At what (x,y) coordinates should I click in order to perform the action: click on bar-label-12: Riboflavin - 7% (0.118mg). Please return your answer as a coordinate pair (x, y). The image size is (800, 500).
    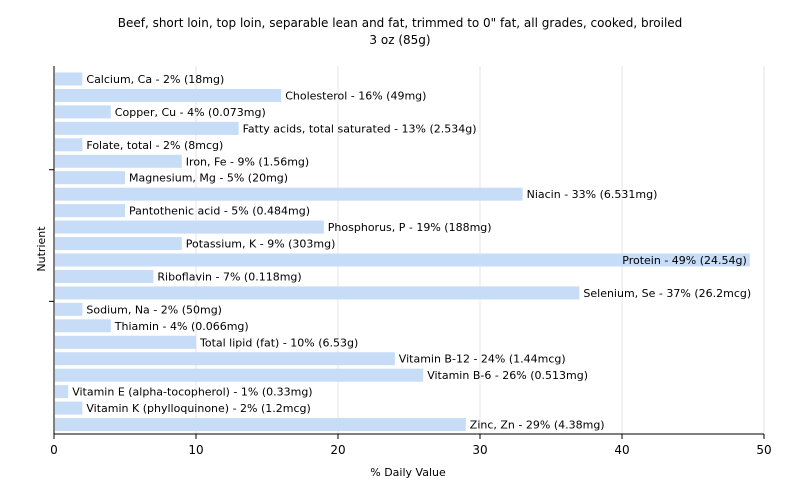
    Looking at the image, I should click on (229, 276).